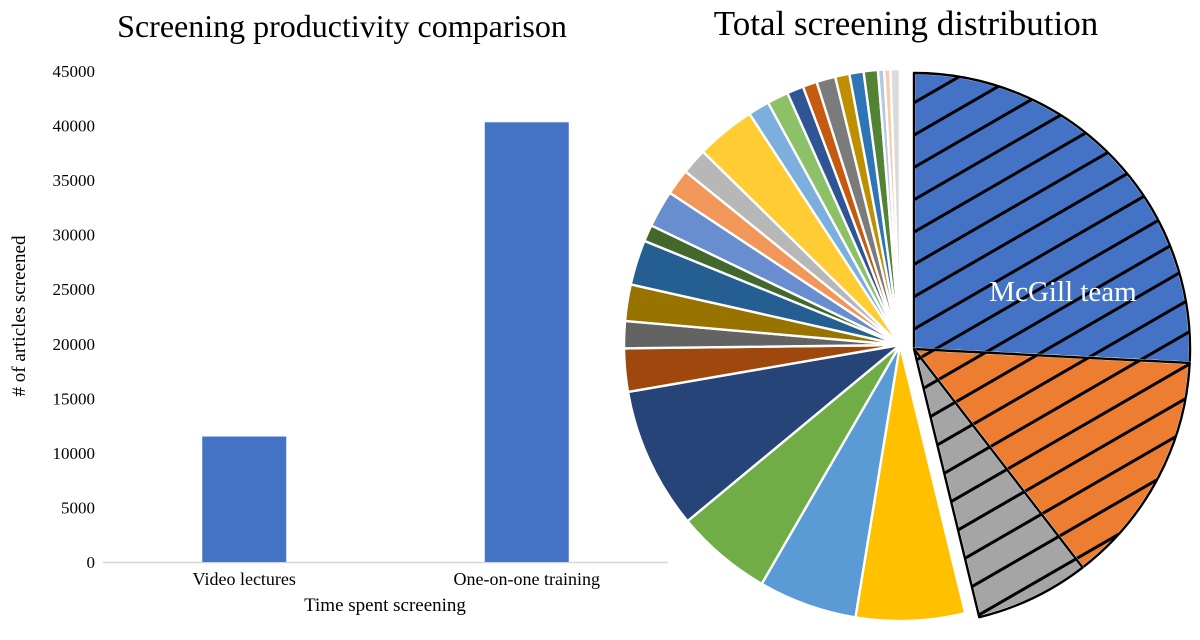 This screenshot has height=640, width=1200. I want to click on pie-chart-title: Total screening distribution, so click(906, 23).